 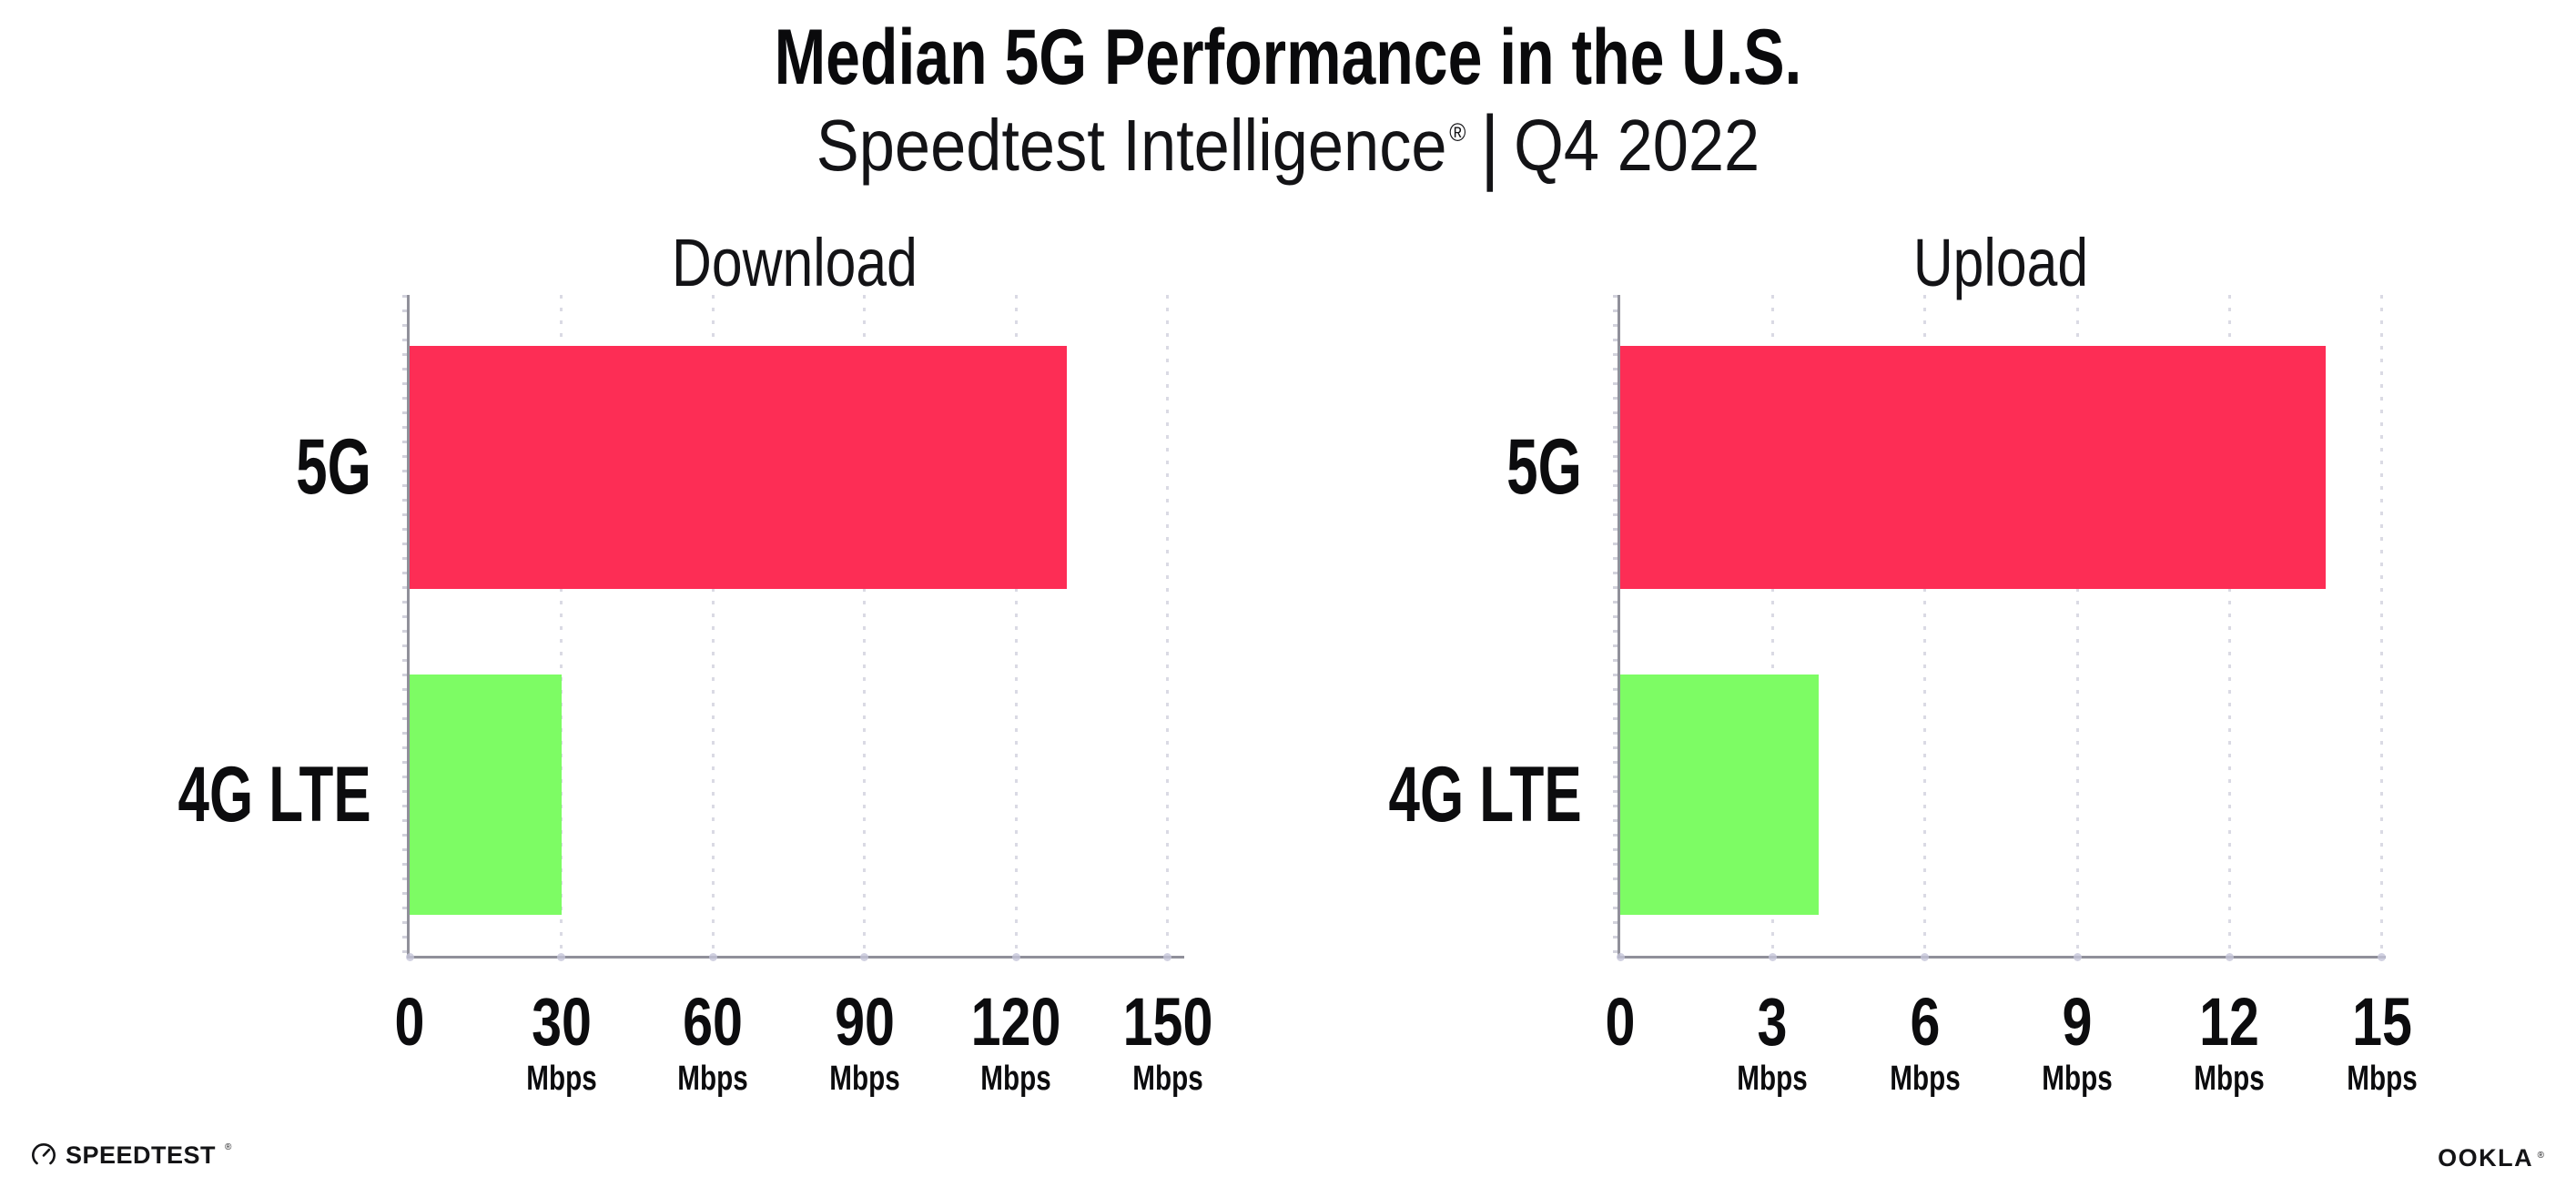 I want to click on x-tick-label: 60 Mbps, so click(x=713, y=1041).